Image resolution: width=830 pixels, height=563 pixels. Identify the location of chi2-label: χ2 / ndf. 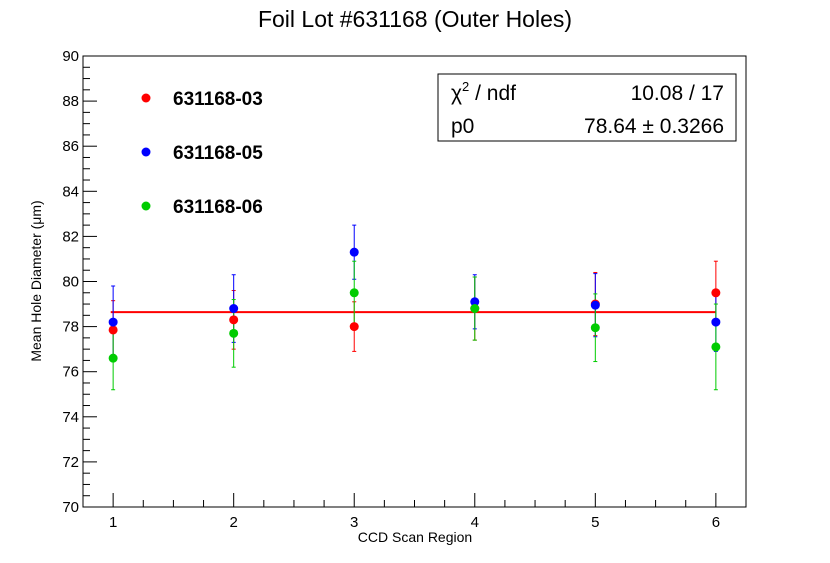
(483, 92).